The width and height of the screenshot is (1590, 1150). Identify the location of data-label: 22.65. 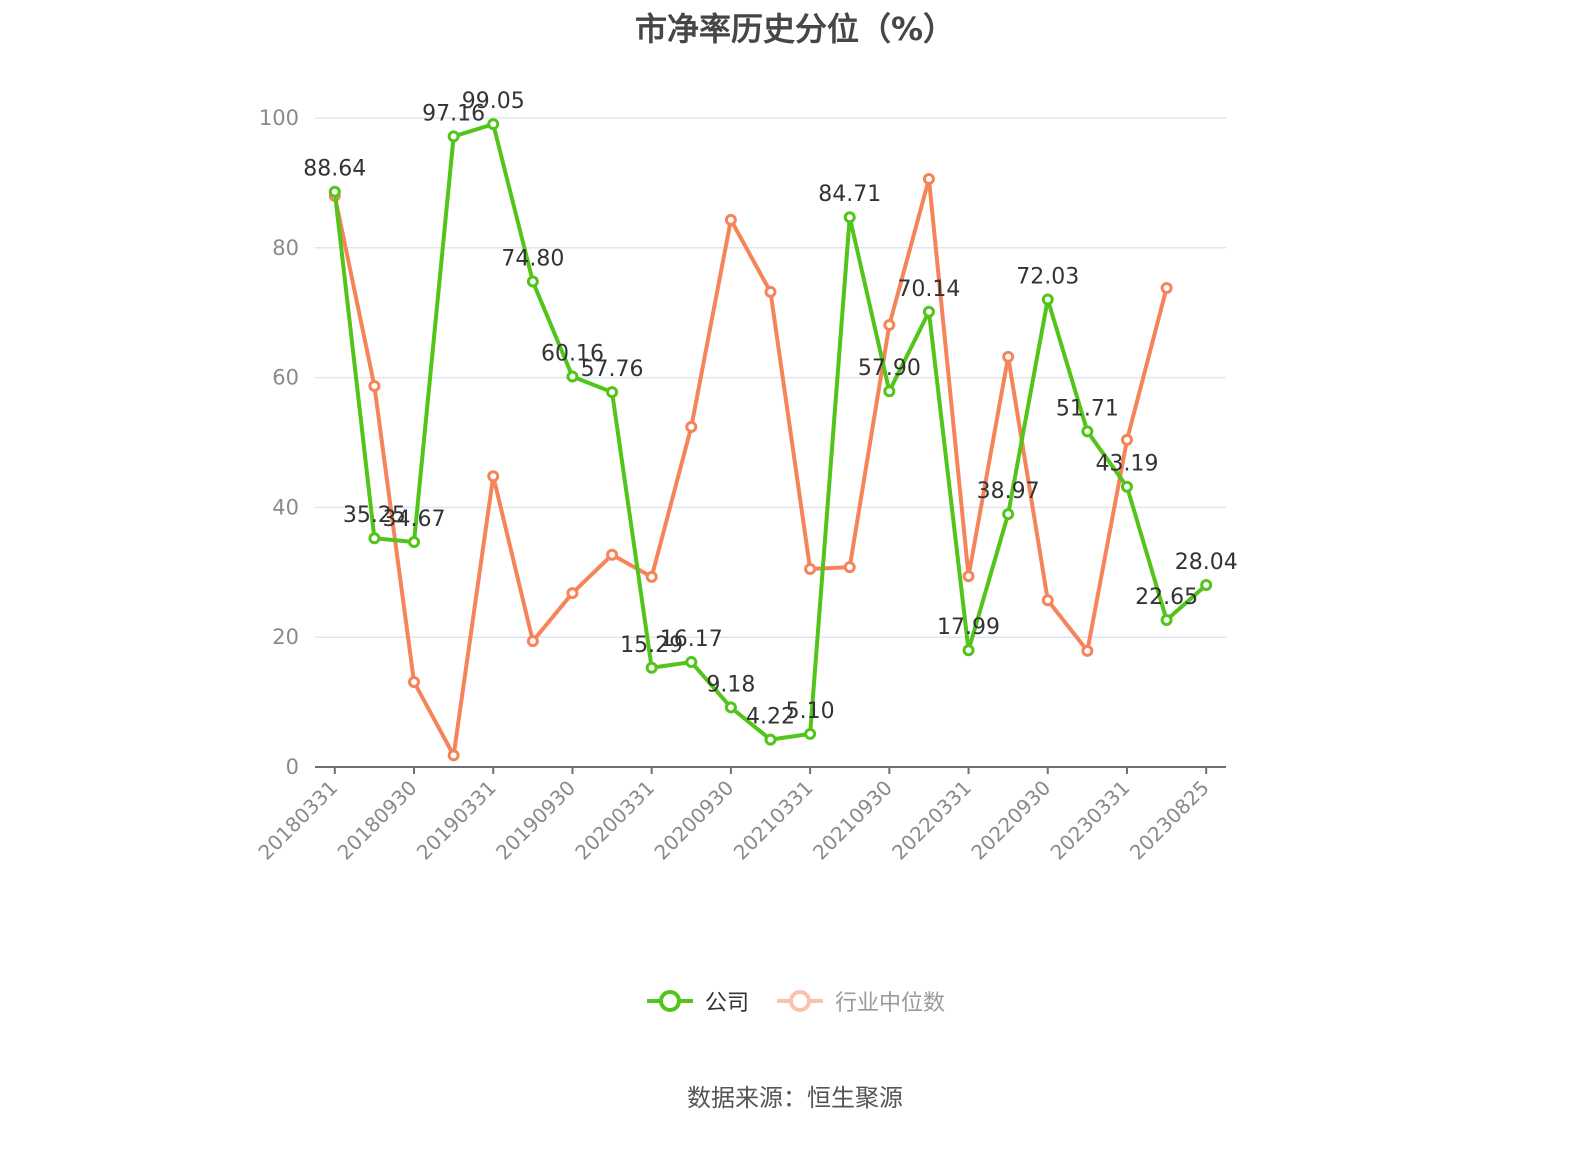
(1166, 597).